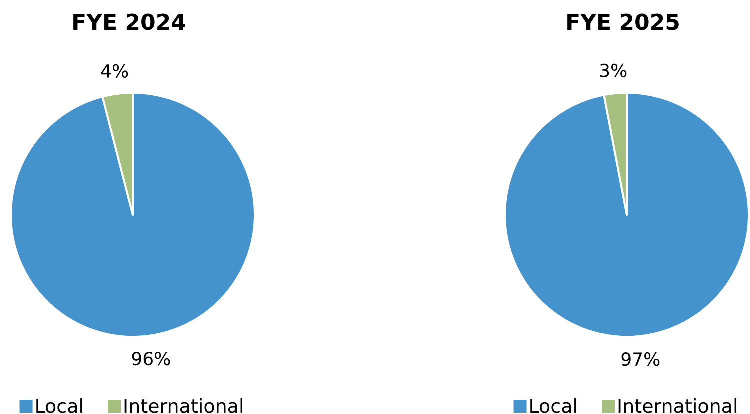 Image resolution: width=750 pixels, height=414 pixels. I want to click on data-label: 3%, so click(613, 71).